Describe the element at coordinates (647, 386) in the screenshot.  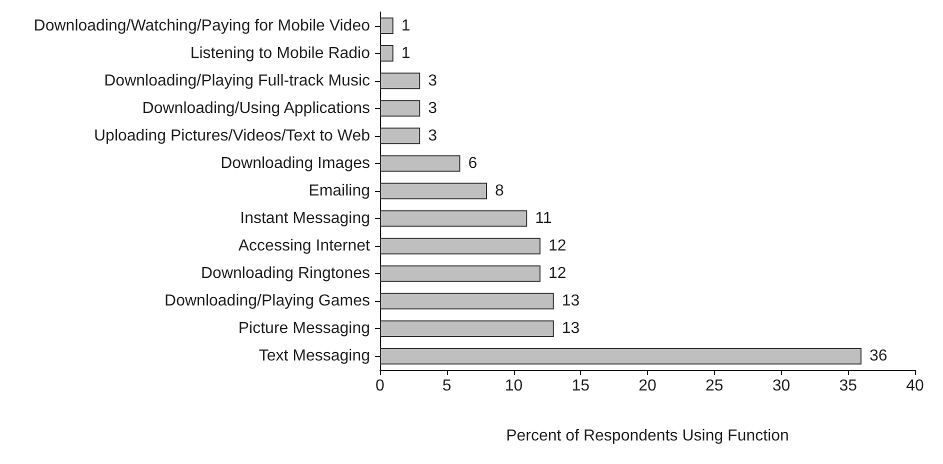
I see `x-tick-label: 20` at that location.